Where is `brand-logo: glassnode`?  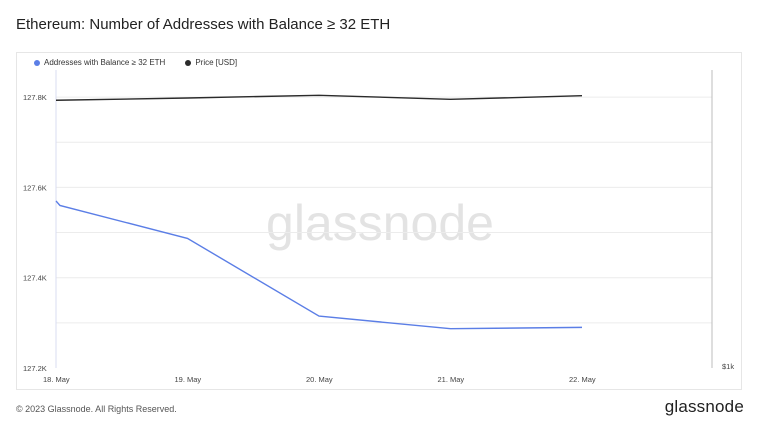 brand-logo: glassnode is located at coordinates (704, 406).